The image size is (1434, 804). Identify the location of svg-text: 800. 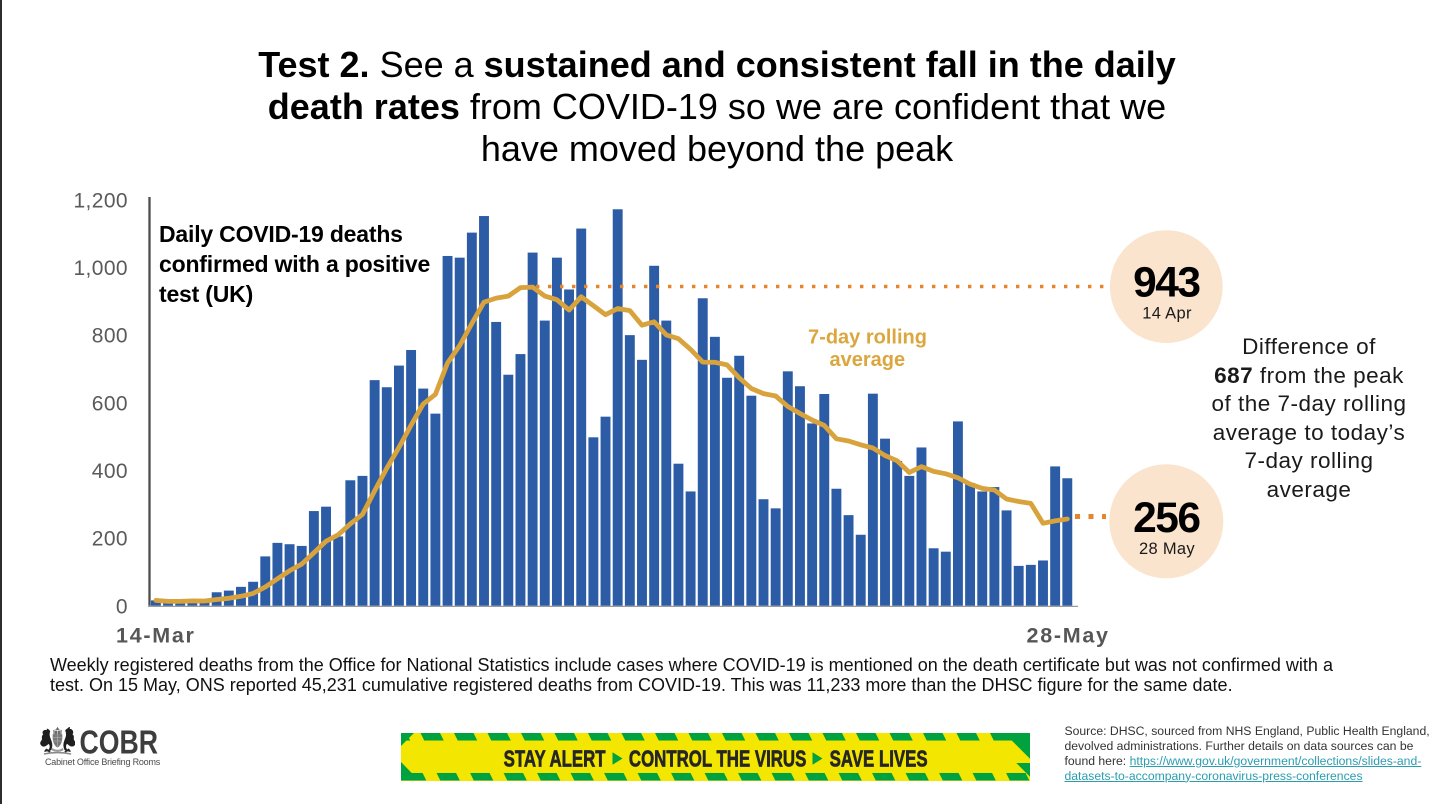
(110, 336).